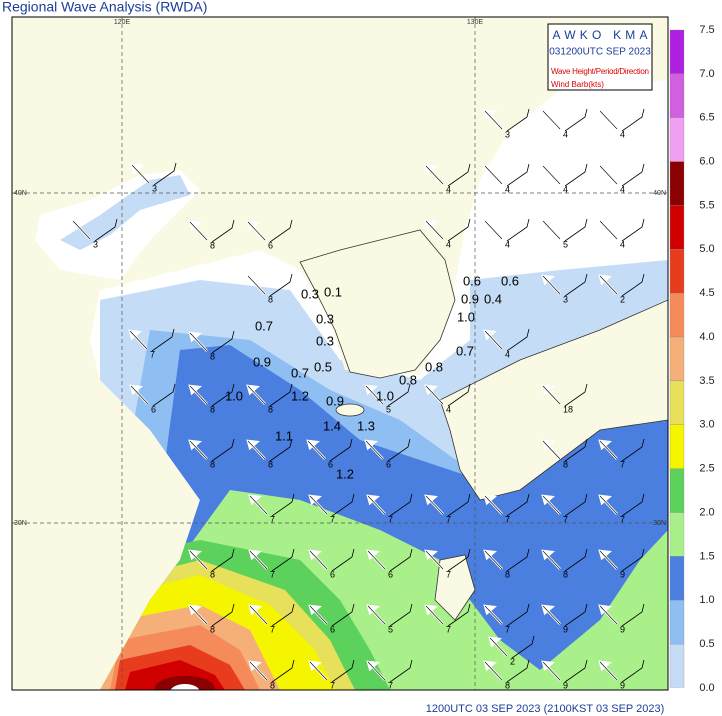 The image size is (722, 716). Describe the element at coordinates (706, 425) in the screenshot. I see `colorbar-label: 3.0` at that location.